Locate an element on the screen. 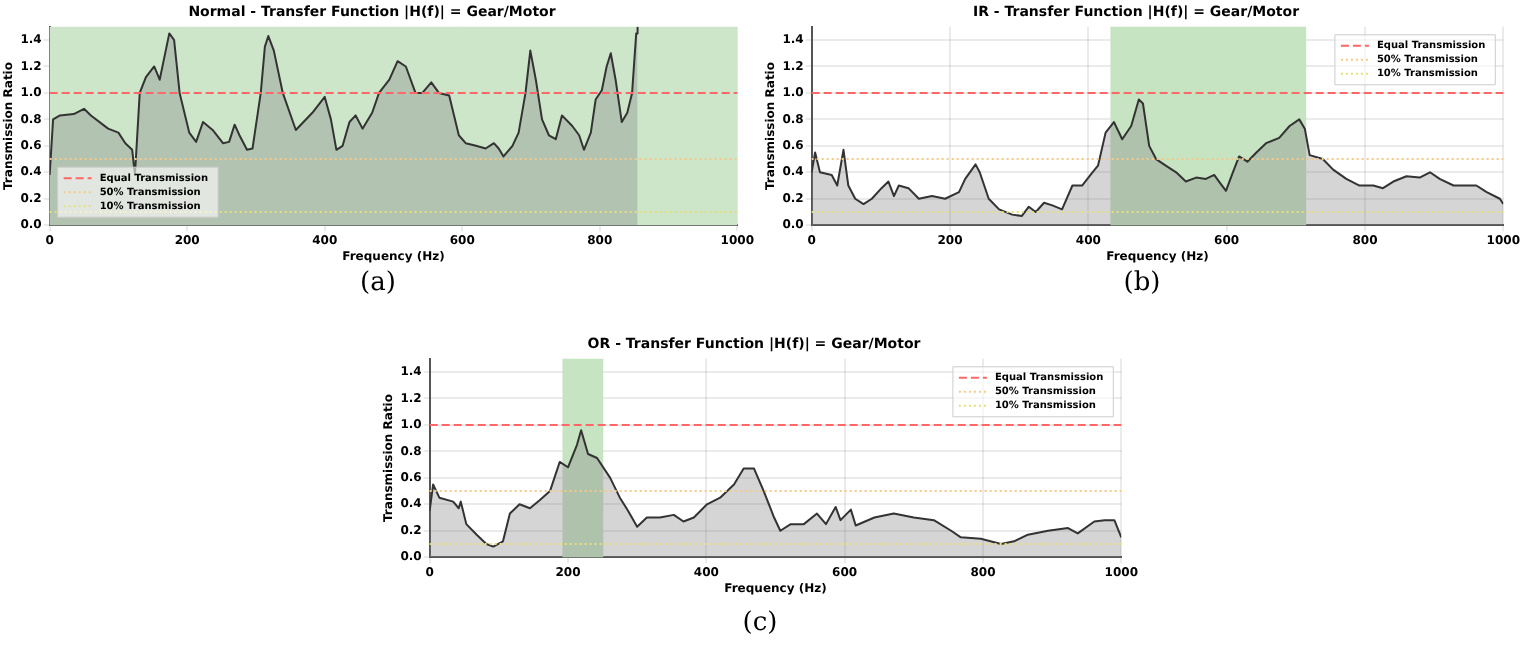  text: (c) is located at coordinates (760, 623).